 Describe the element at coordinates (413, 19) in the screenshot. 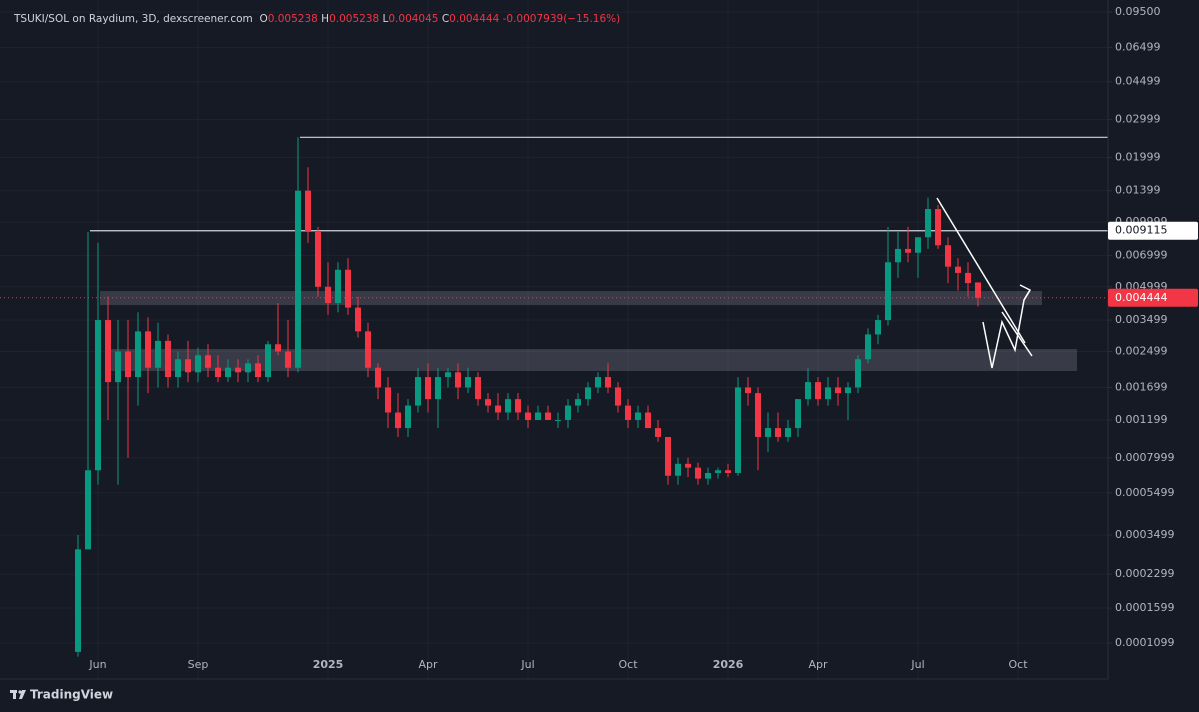

I see `low-value: 0.004045` at that location.